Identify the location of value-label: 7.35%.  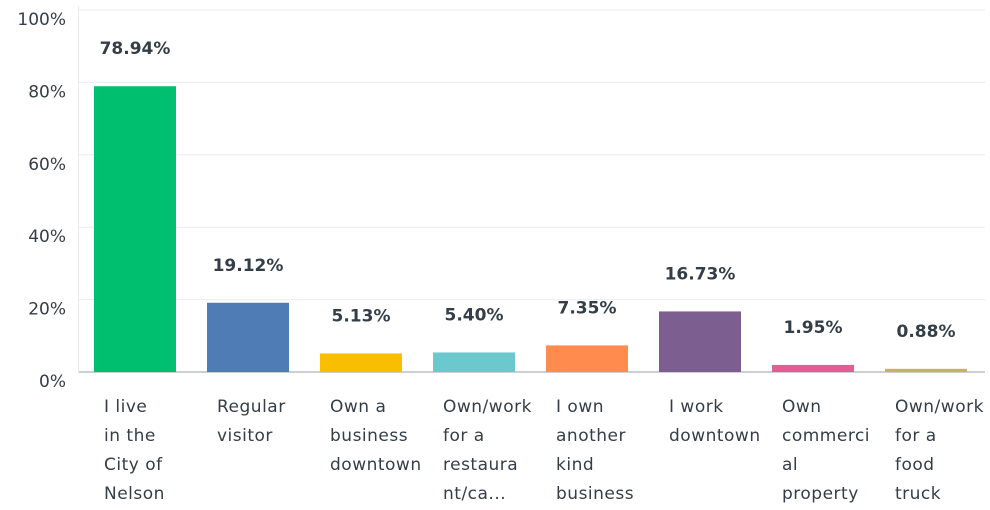
(587, 308).